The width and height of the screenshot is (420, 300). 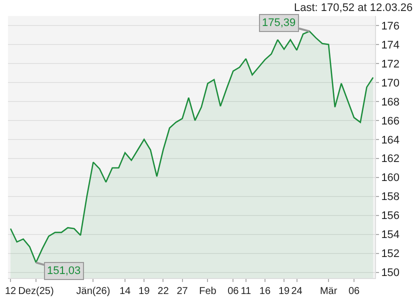 I want to click on text: Last: 170,52 at 12.03.26, so click(x=353, y=8).